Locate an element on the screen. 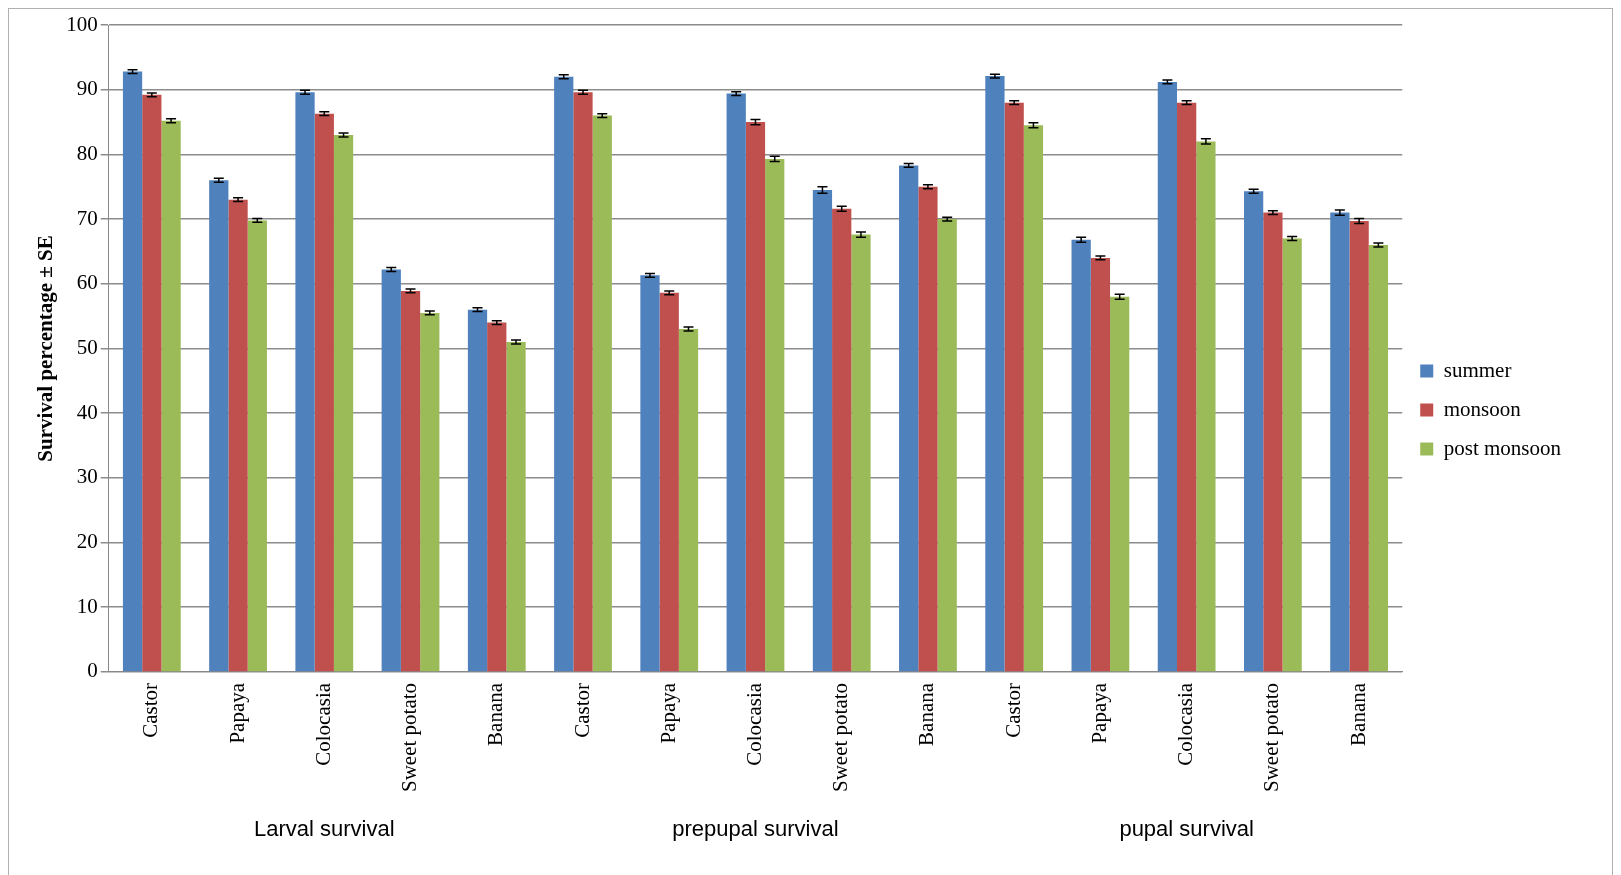 This screenshot has height=875, width=1621. y-tick-label: 50 is located at coordinates (87, 346).